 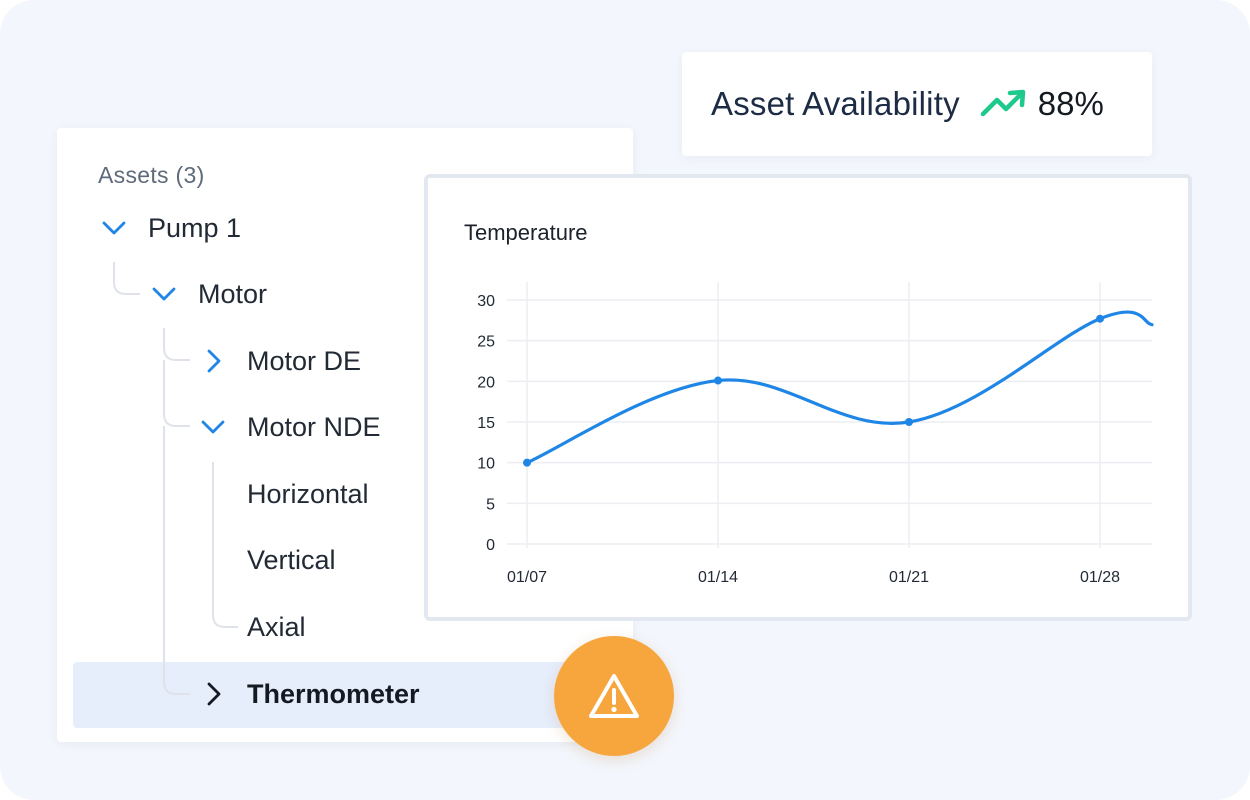 What do you see at coordinates (486, 423) in the screenshot?
I see `y-tick-label: 15` at bounding box center [486, 423].